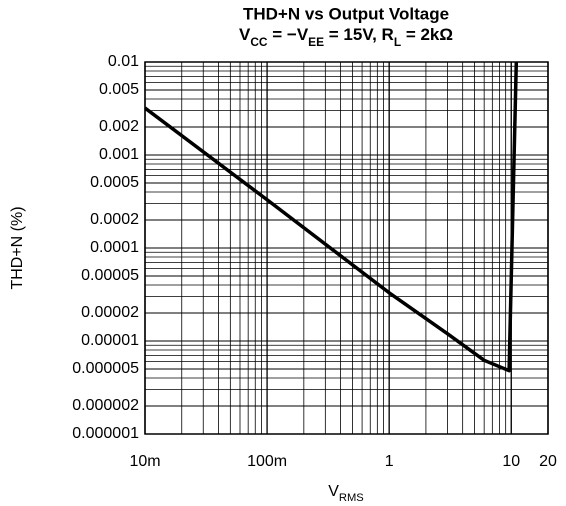 The height and width of the screenshot is (506, 566). Describe the element at coordinates (427, 34) in the screenshot. I see `text-part: = 2kΩ` at that location.